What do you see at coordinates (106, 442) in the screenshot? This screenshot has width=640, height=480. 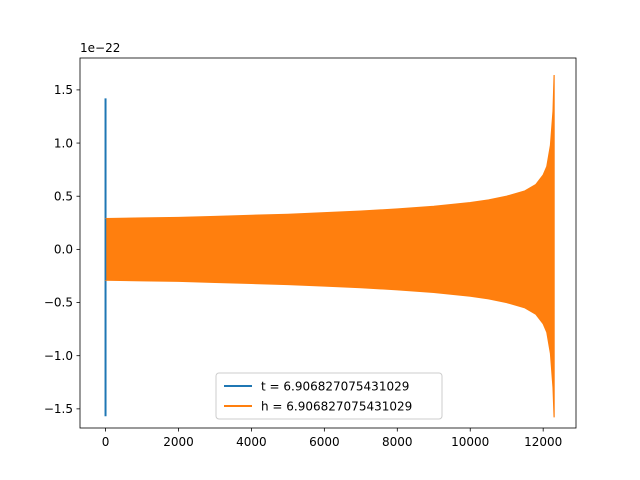 I see `x-tick-label: 0` at bounding box center [106, 442].